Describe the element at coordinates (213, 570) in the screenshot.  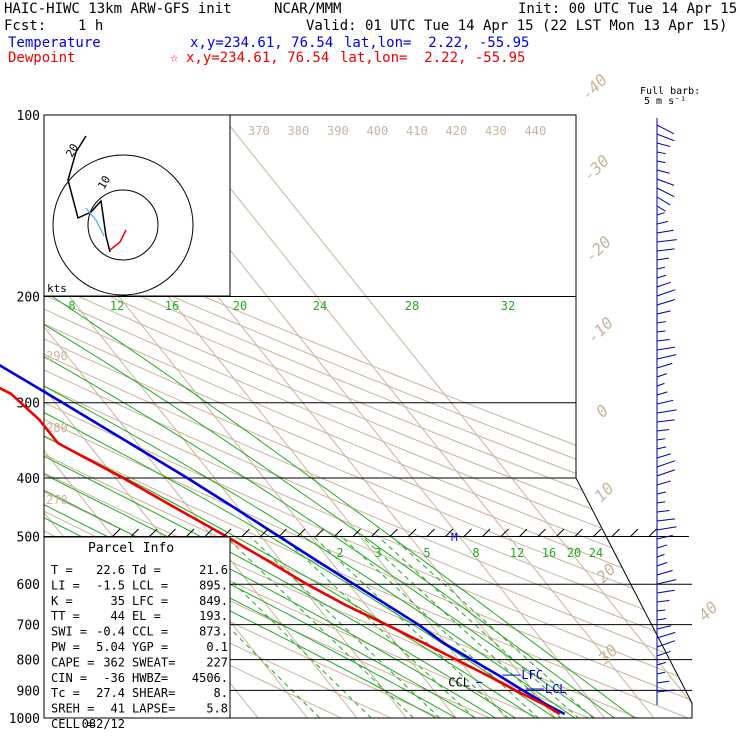
I see `parcel-info-value: 21.6` at that location.